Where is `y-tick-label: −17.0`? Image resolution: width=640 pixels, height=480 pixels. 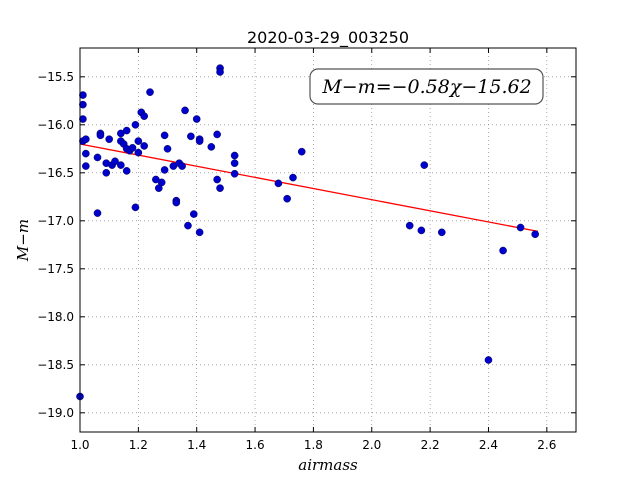
y-tick-label: −17.0 is located at coordinates (55, 221).